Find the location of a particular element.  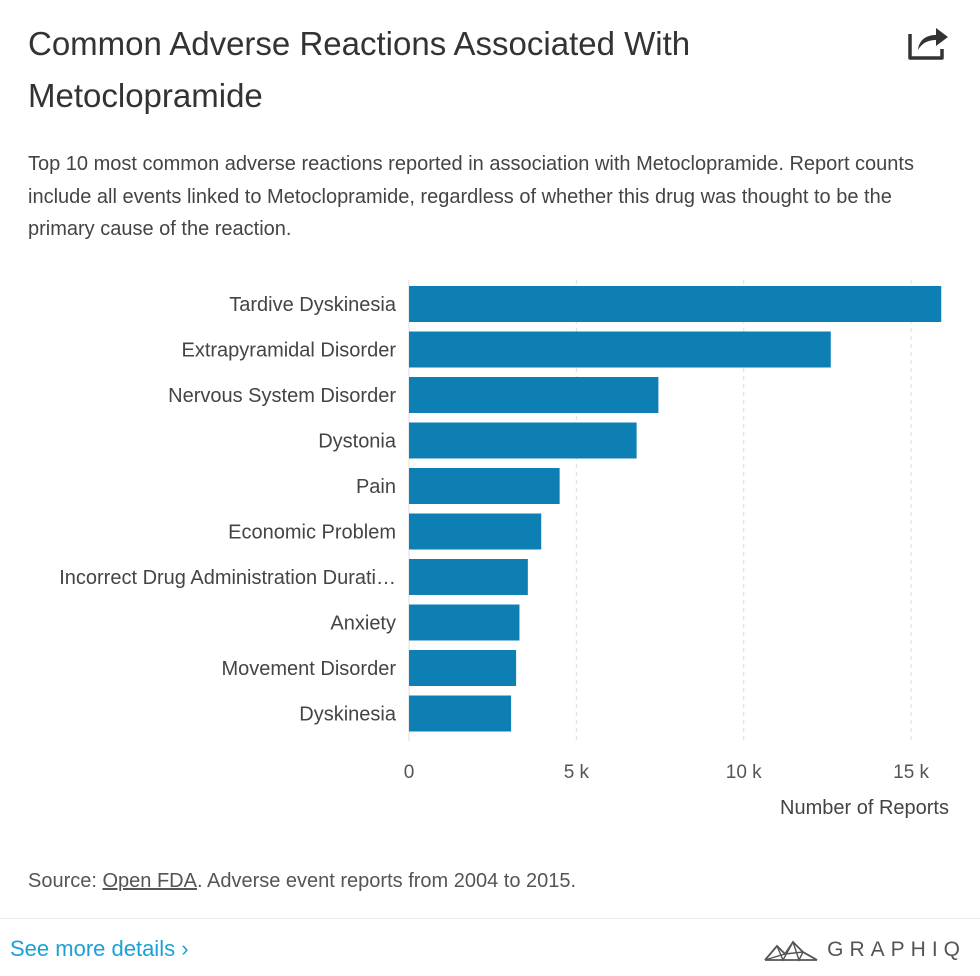

graphiq-brand: GRAPHIQ is located at coordinates (864, 950).